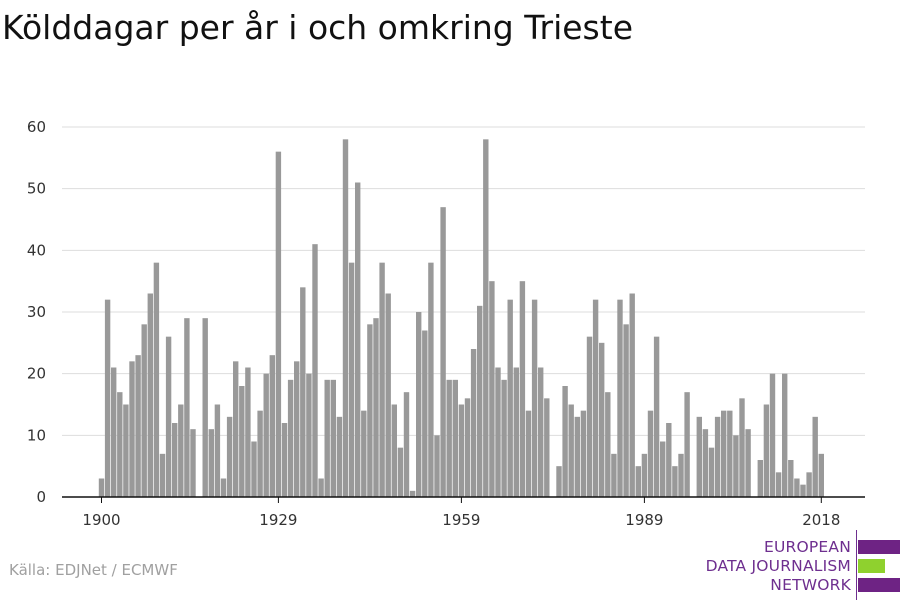 Image resolution: width=900 pixels, height=600 pixels. I want to click on logo-bar-purple-top, so click(879, 547).